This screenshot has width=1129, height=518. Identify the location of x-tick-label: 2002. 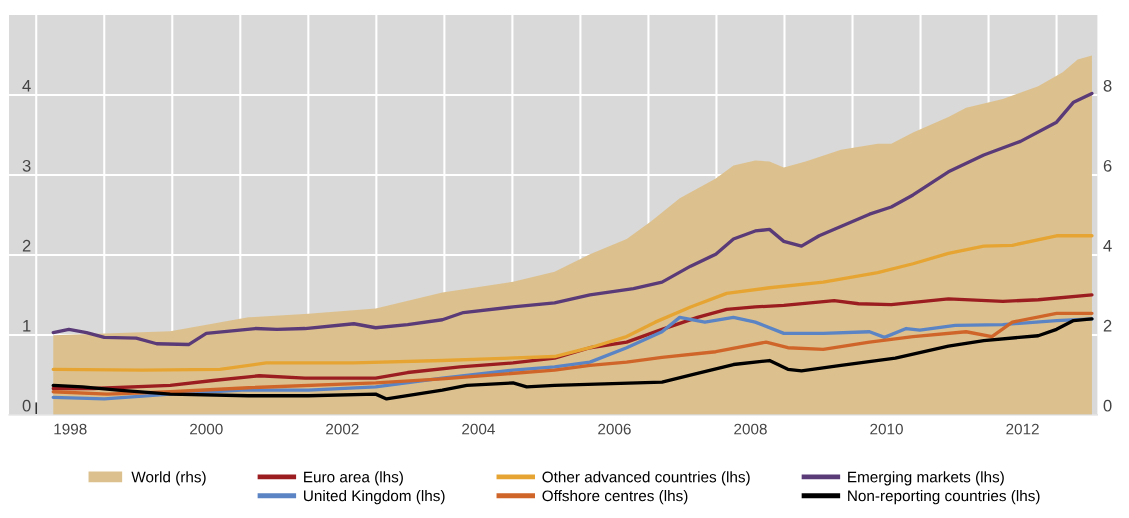
(342, 429).